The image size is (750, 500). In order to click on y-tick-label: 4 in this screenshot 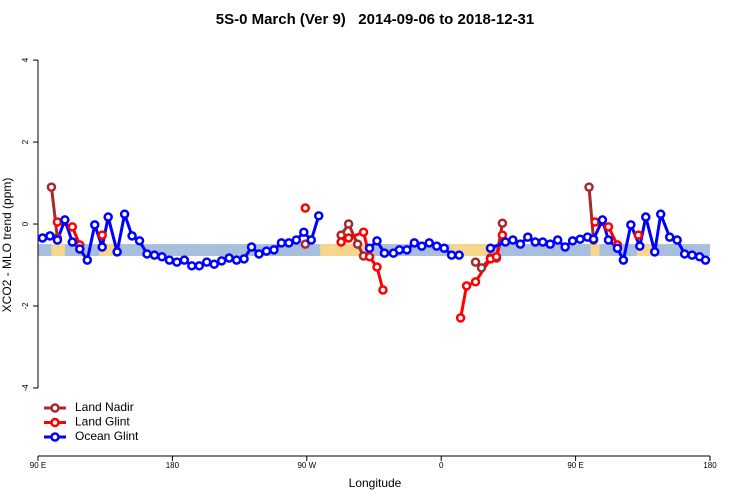, I will do `click(25, 59)`.